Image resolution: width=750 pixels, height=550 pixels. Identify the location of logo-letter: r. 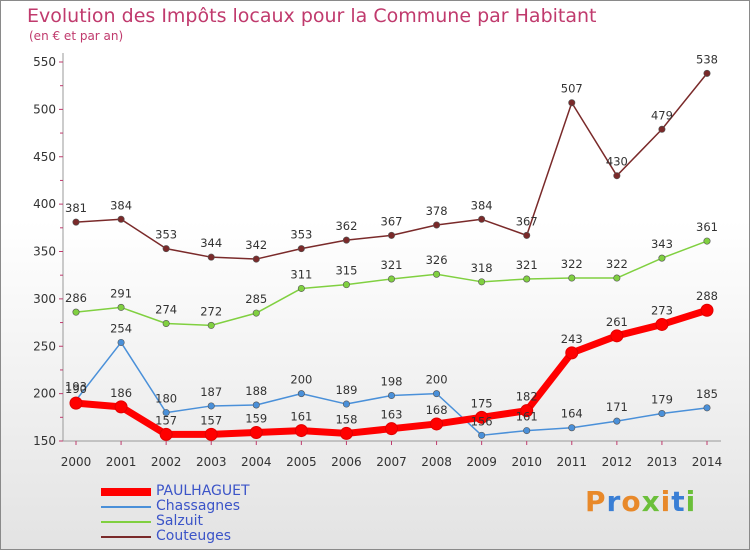
(614, 501).